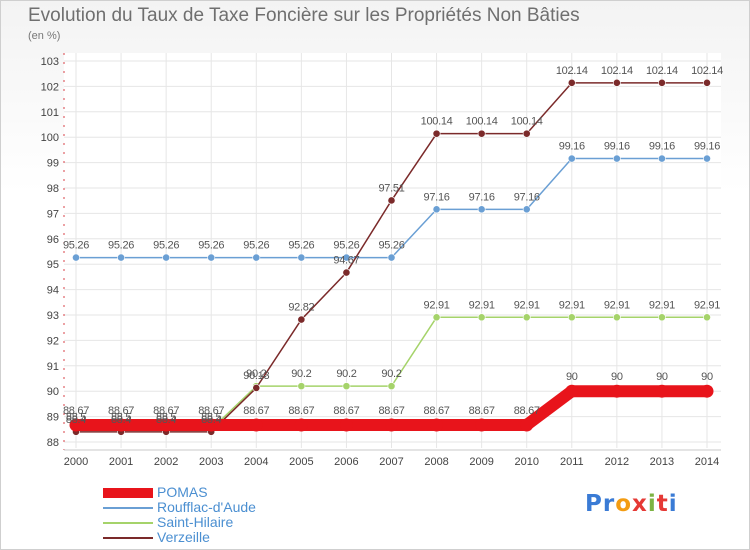  Describe the element at coordinates (53, 189) in the screenshot. I see `y-tick-label: 98` at that location.